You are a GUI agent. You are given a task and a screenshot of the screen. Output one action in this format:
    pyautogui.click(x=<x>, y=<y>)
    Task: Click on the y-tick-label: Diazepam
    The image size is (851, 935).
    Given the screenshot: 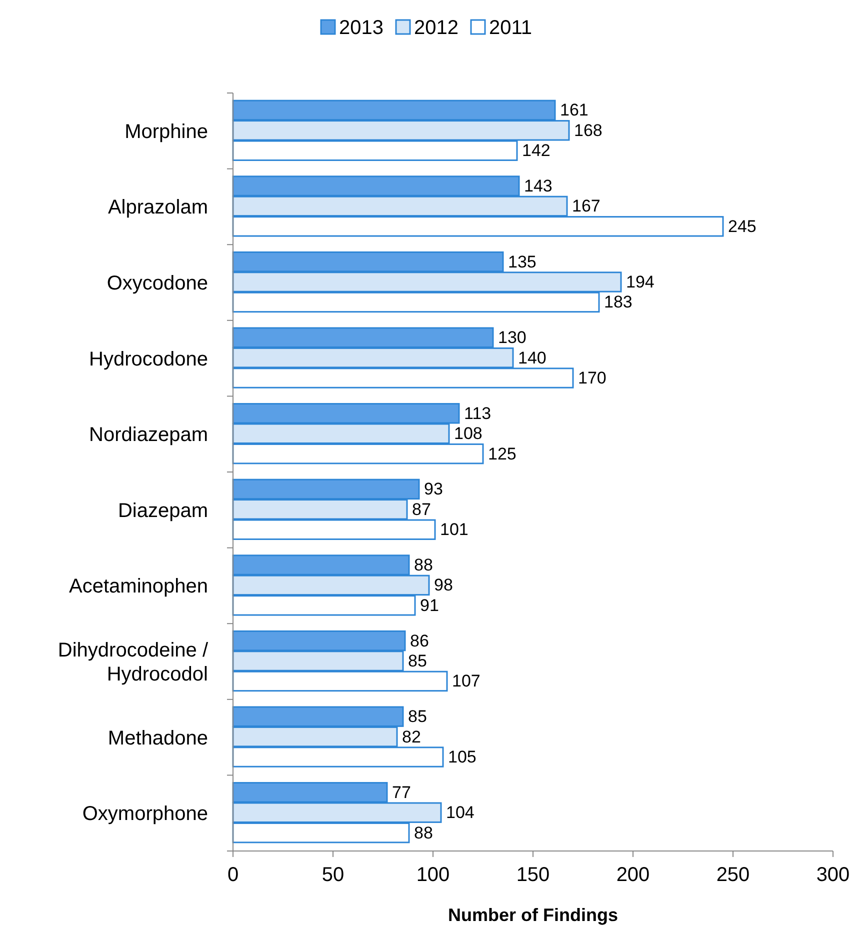 What is the action you would take?
    pyautogui.click(x=163, y=511)
    